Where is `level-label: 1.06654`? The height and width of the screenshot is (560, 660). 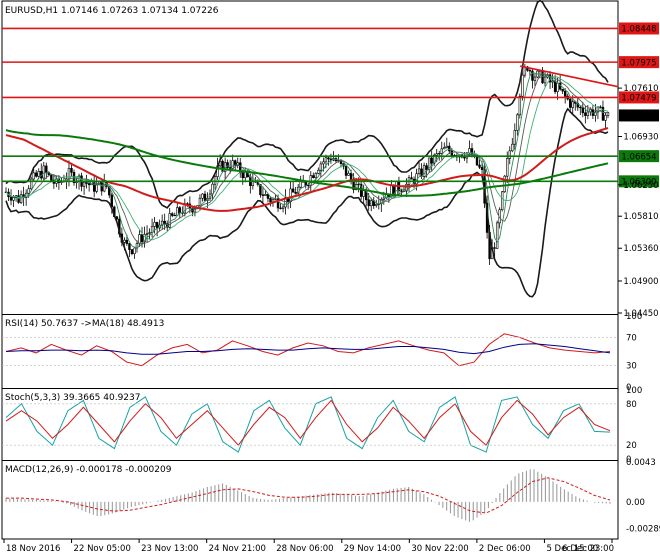
level-label: 1.06654 is located at coordinates (638, 157).